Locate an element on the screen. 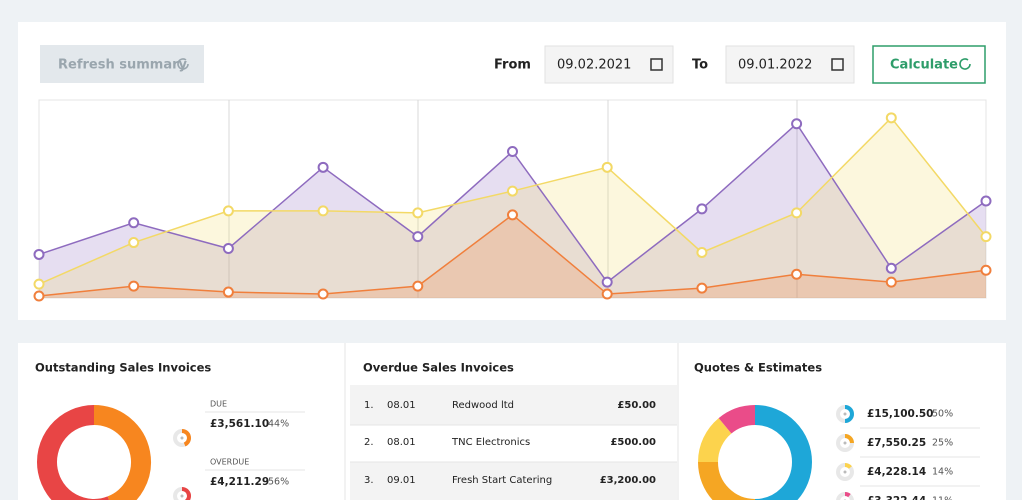  legend-percent: 11% is located at coordinates (942, 498).